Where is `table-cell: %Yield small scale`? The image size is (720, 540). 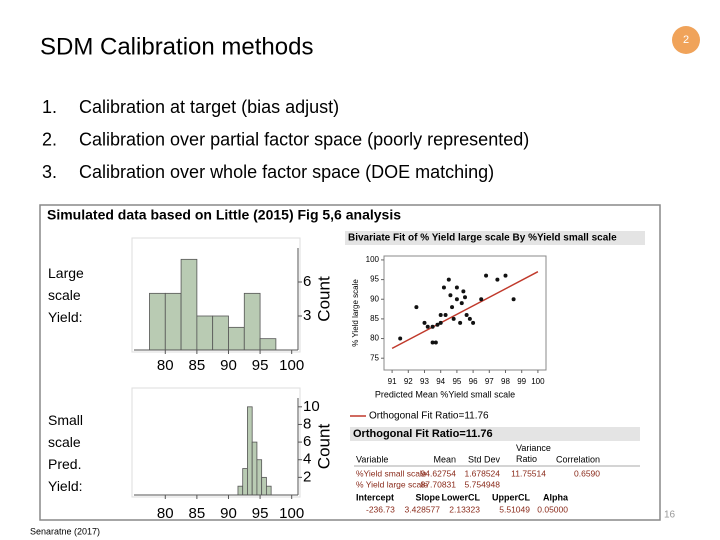 table-cell: %Yield small scale is located at coordinates (391, 473).